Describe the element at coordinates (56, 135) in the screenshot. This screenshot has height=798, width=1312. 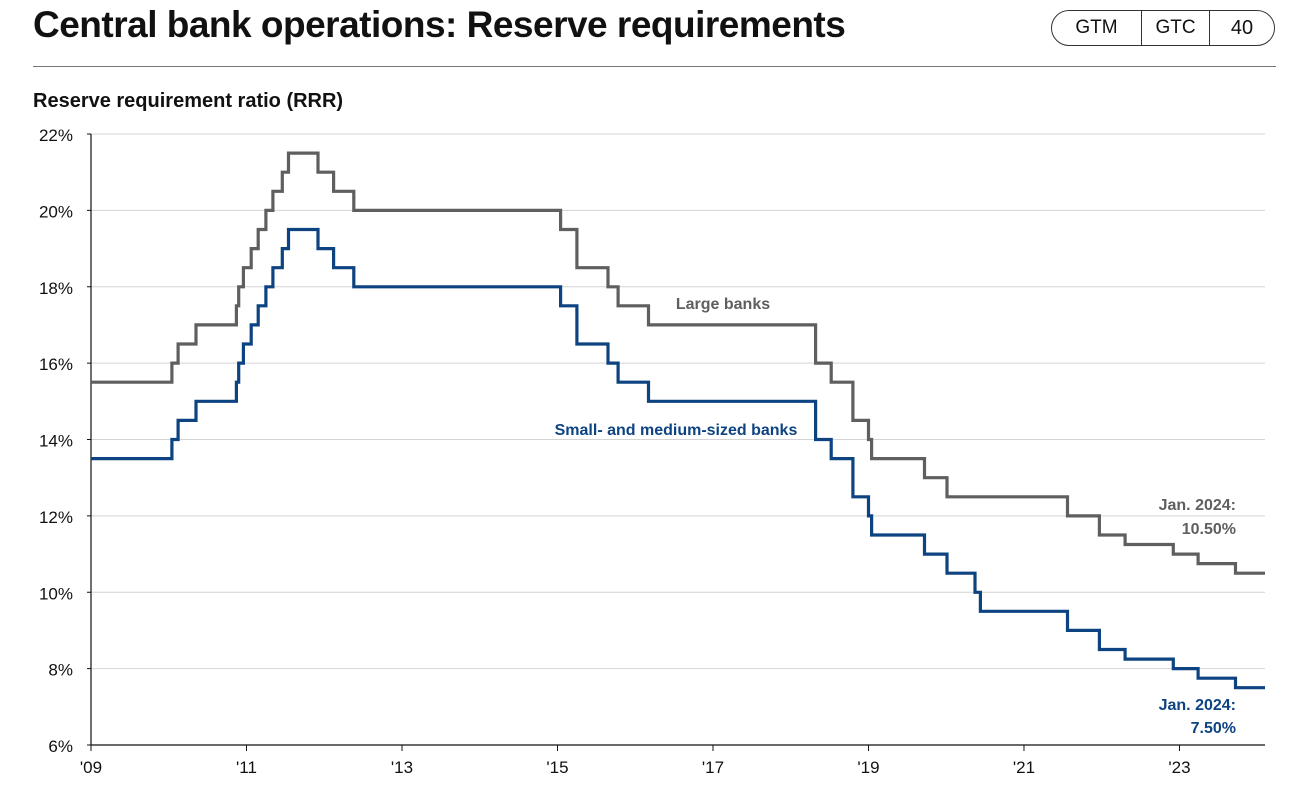
I see `y-tick-label: 22%` at that location.